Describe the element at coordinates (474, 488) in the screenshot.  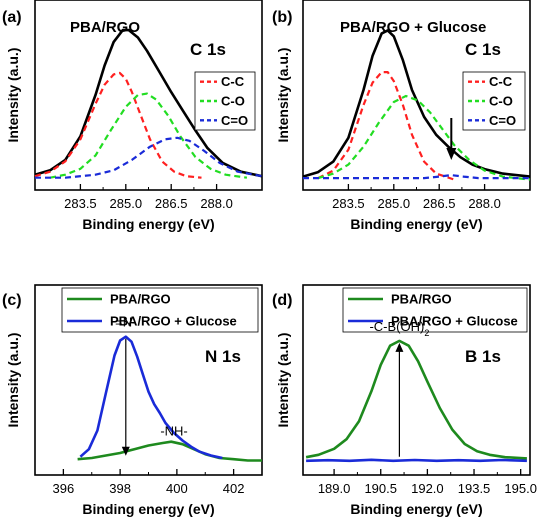
I see `x-tick-label: 193.5` at that location.